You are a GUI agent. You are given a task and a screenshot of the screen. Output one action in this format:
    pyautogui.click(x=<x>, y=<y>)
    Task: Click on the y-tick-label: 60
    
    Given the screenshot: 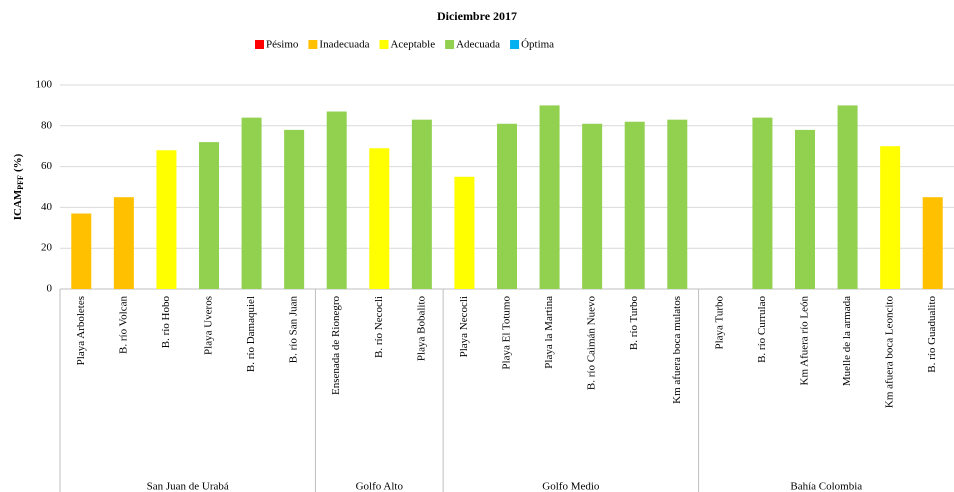 What is the action you would take?
    pyautogui.click(x=47, y=166)
    